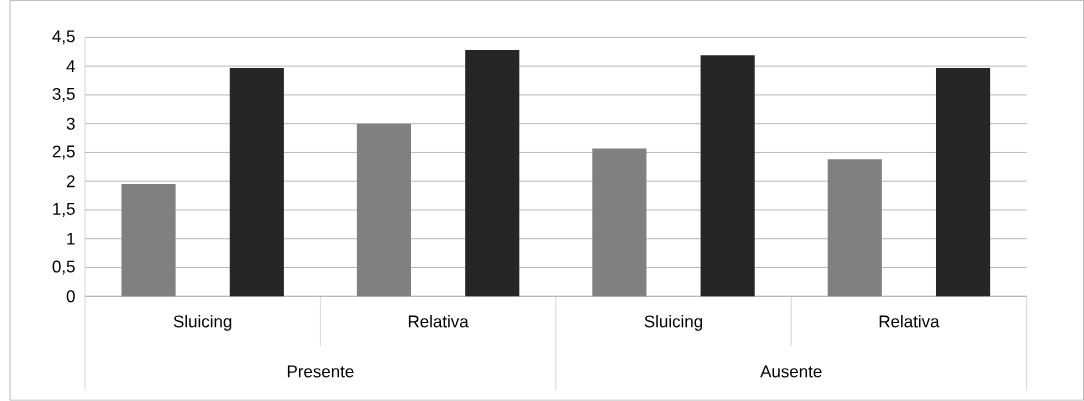 The image size is (1084, 401). I want to click on y-tick-label: 0,5, so click(63, 267).